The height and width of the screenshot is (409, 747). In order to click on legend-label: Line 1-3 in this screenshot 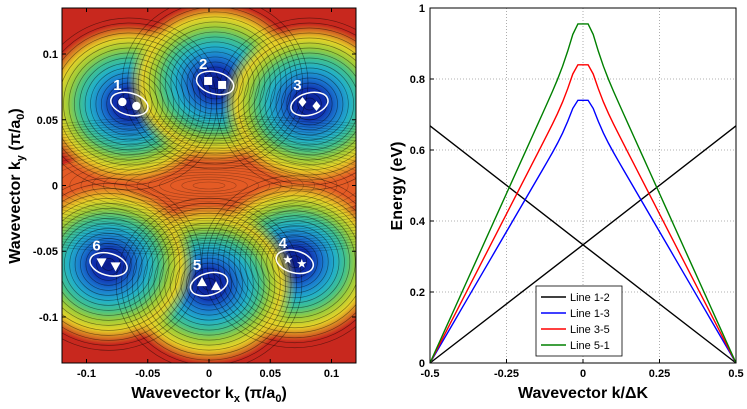, I will do `click(590, 314)`.